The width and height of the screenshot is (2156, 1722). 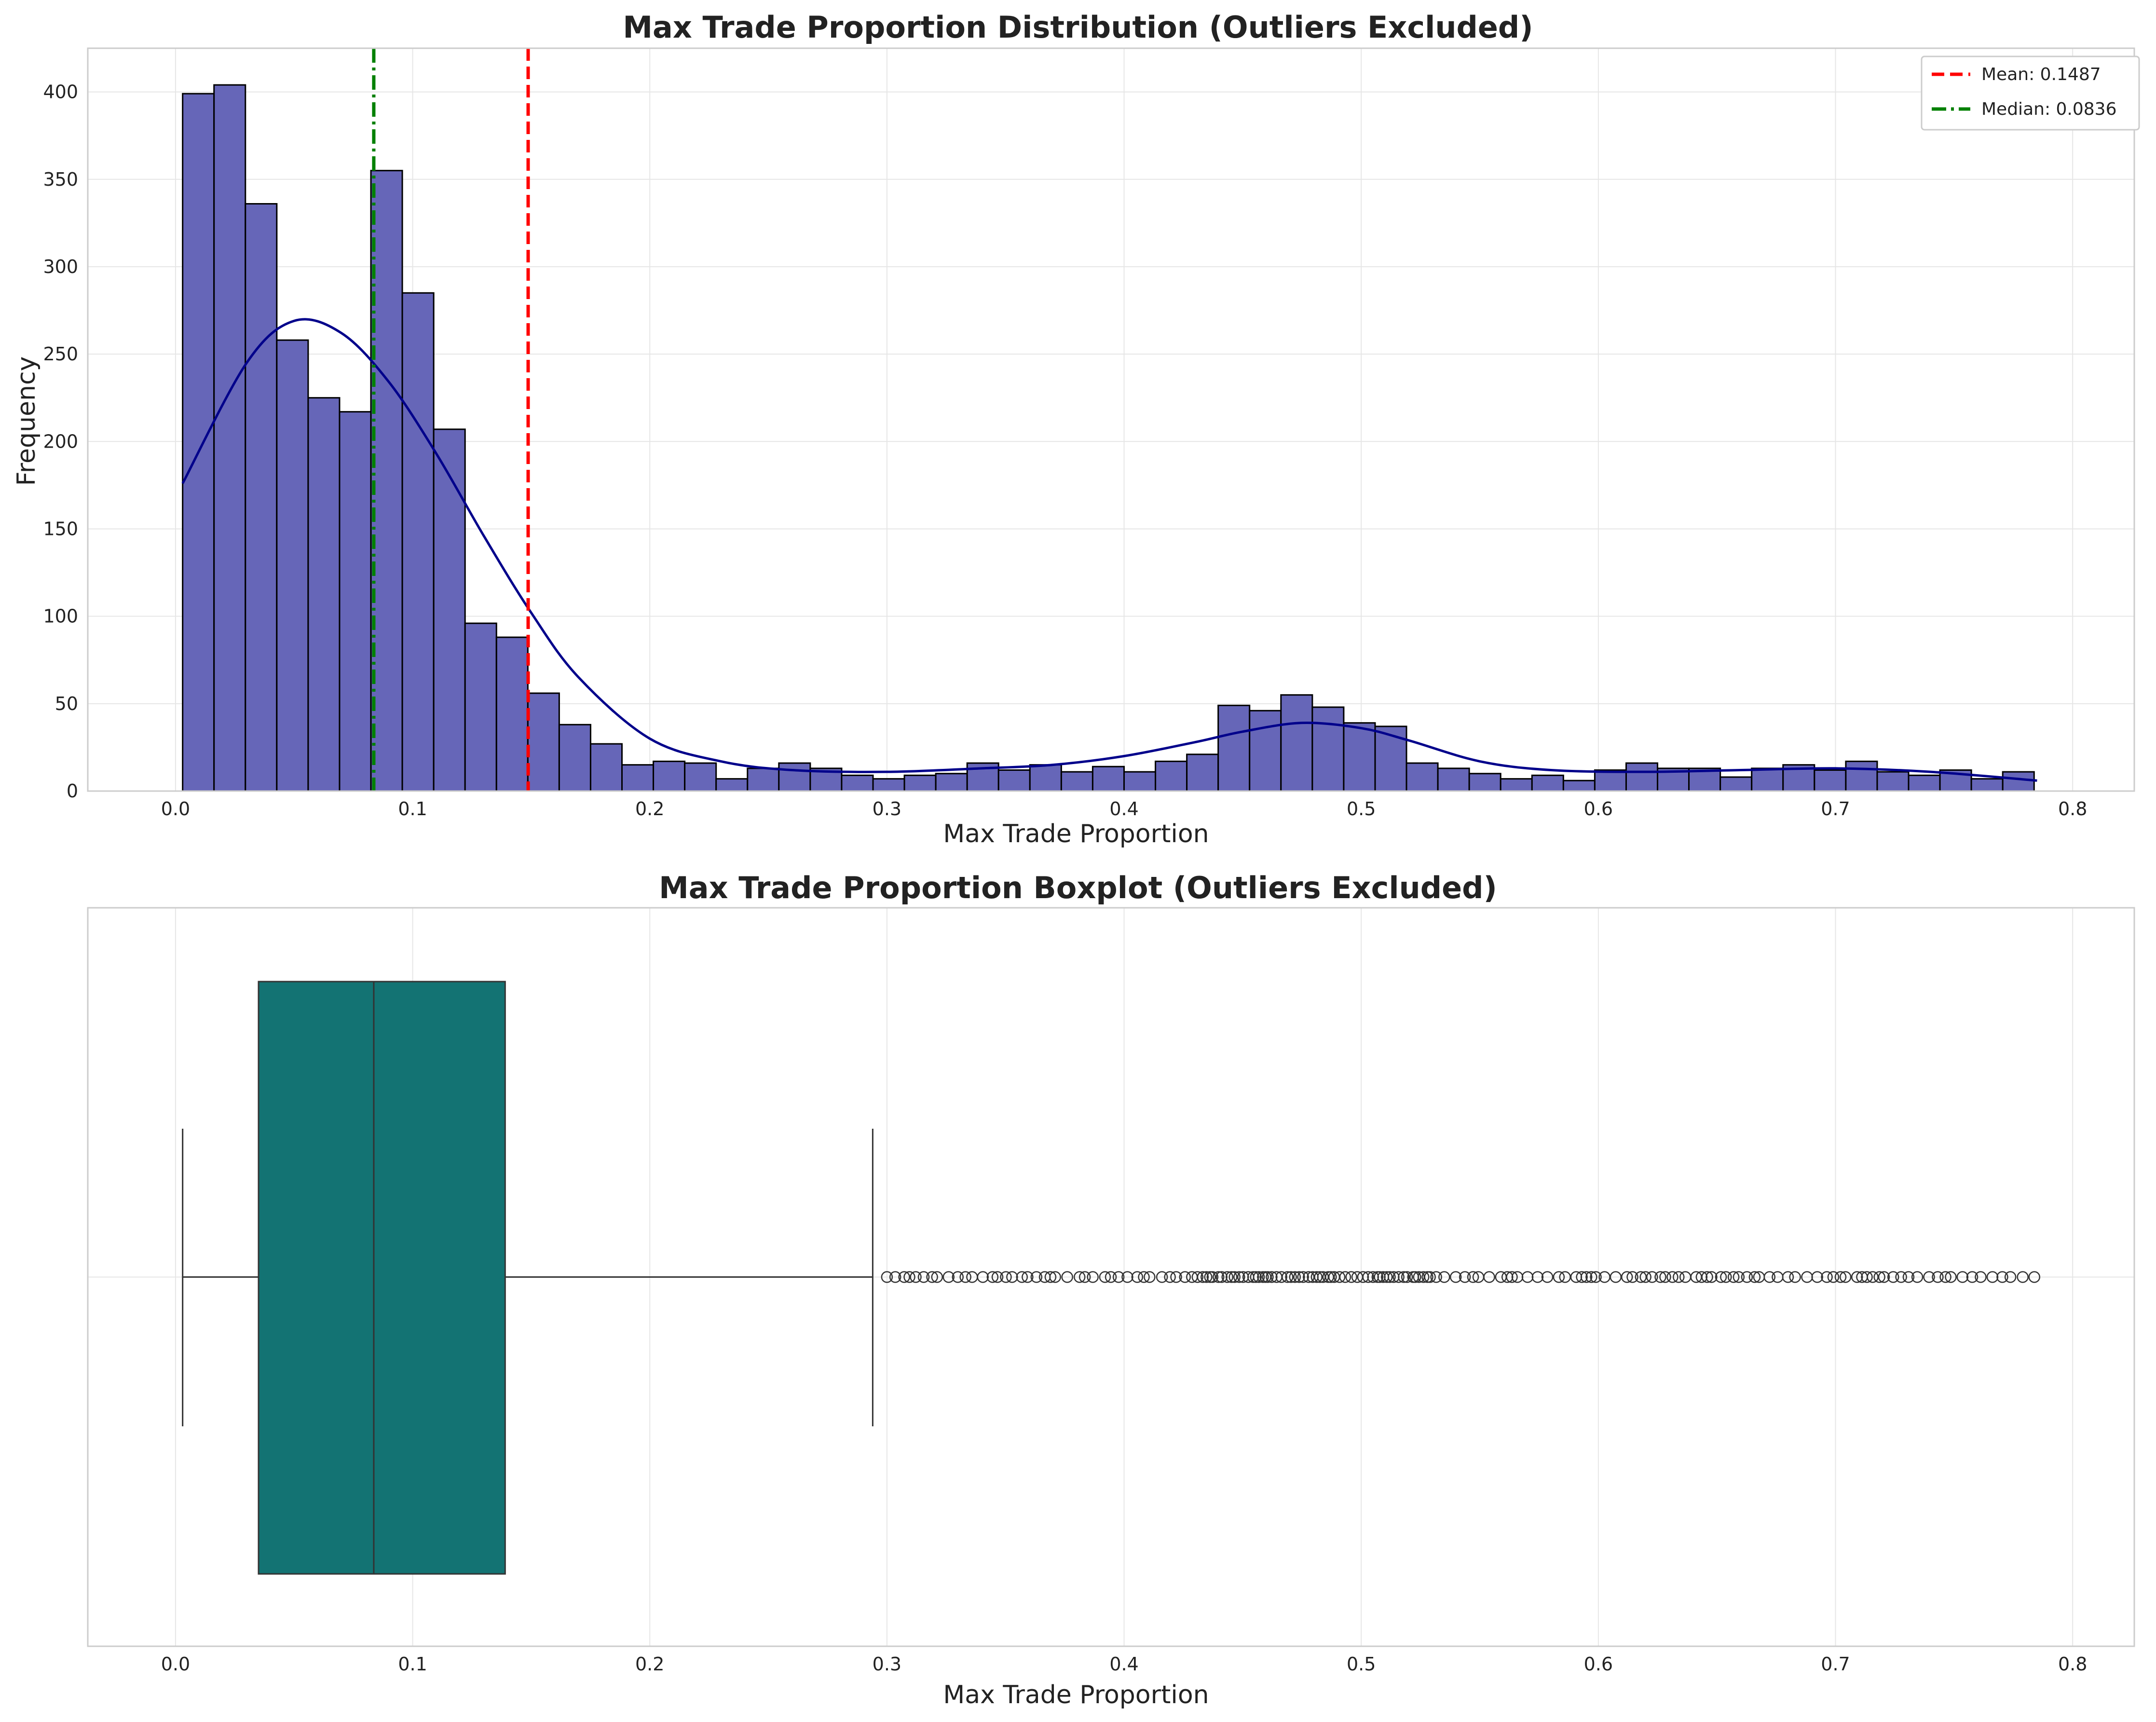 What do you see at coordinates (1124, 1665) in the screenshot?
I see `boxplot-x-ticks: 0.0 0.1 0.2 0.3 0.4 0.5 0.6 0.7 0.8` at bounding box center [1124, 1665].